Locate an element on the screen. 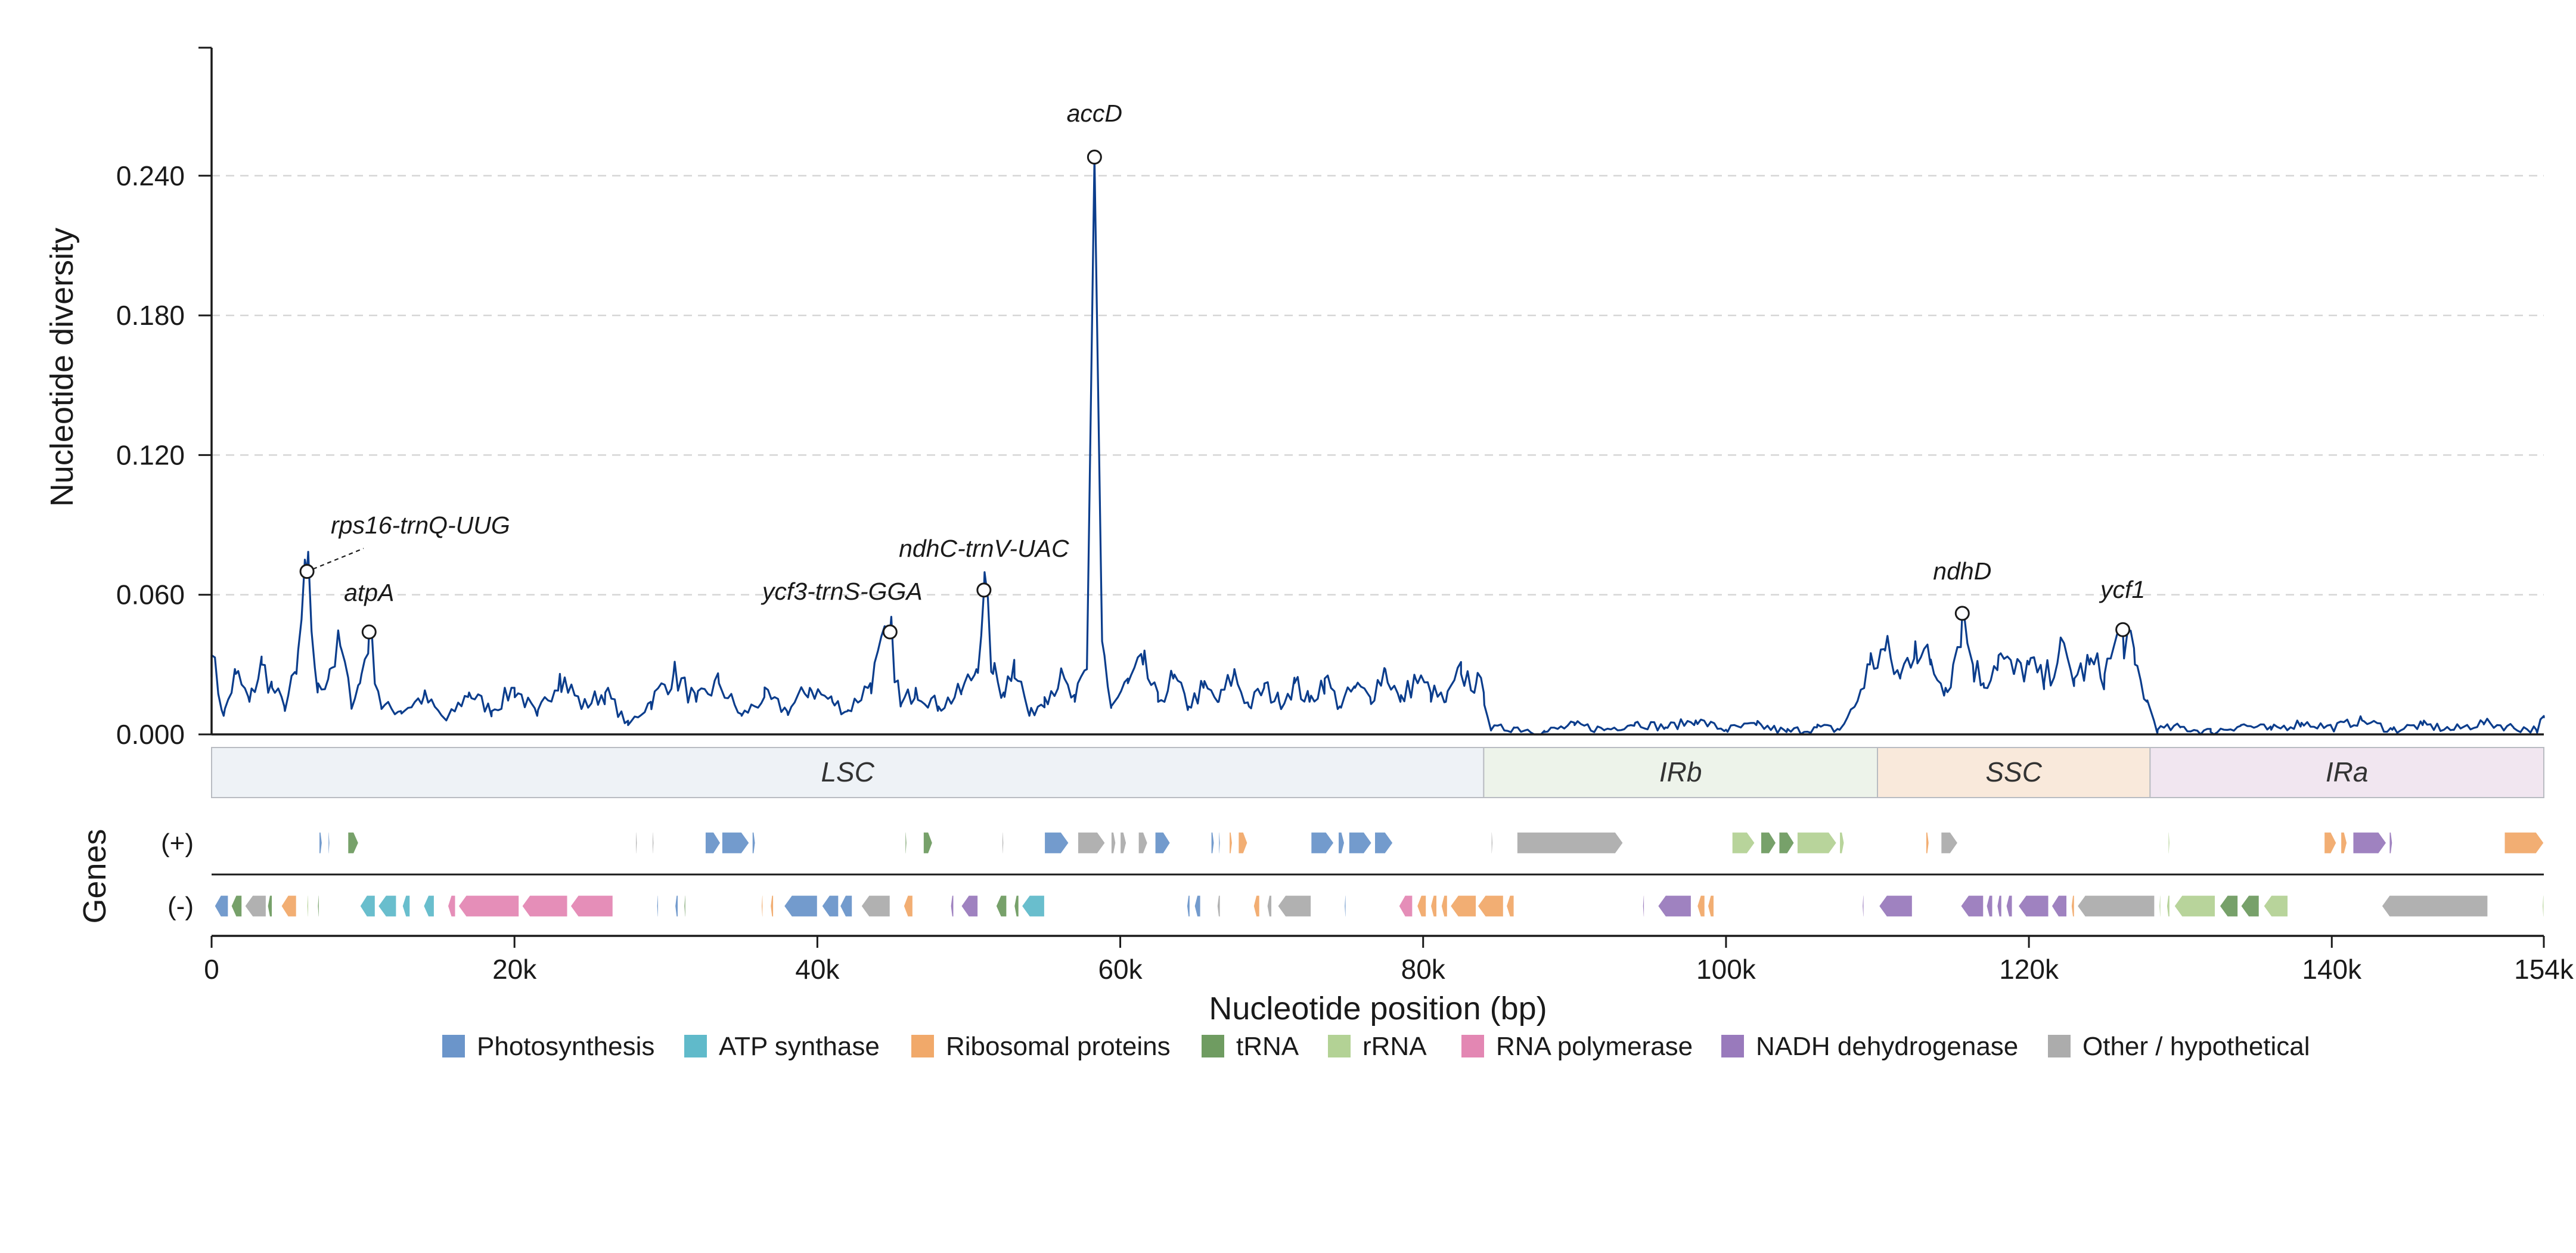  x-axis-title: Nucleotide position (bp) is located at coordinates (1378, 1008).